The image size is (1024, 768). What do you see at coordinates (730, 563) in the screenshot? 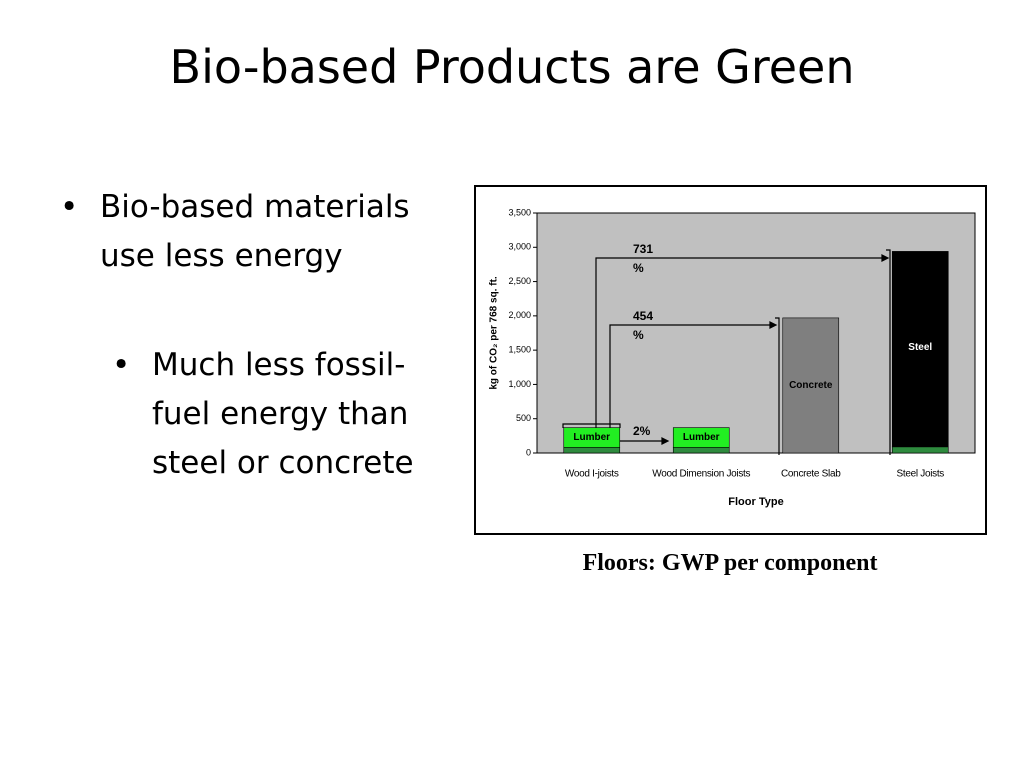
I see `caption: Floors: GWP per component` at bounding box center [730, 563].